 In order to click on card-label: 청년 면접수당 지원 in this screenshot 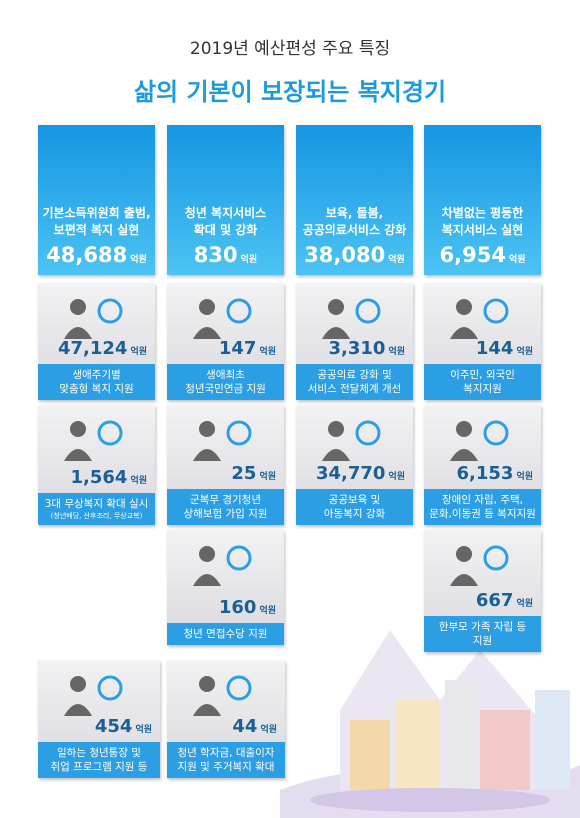, I will do `click(225, 634)`.